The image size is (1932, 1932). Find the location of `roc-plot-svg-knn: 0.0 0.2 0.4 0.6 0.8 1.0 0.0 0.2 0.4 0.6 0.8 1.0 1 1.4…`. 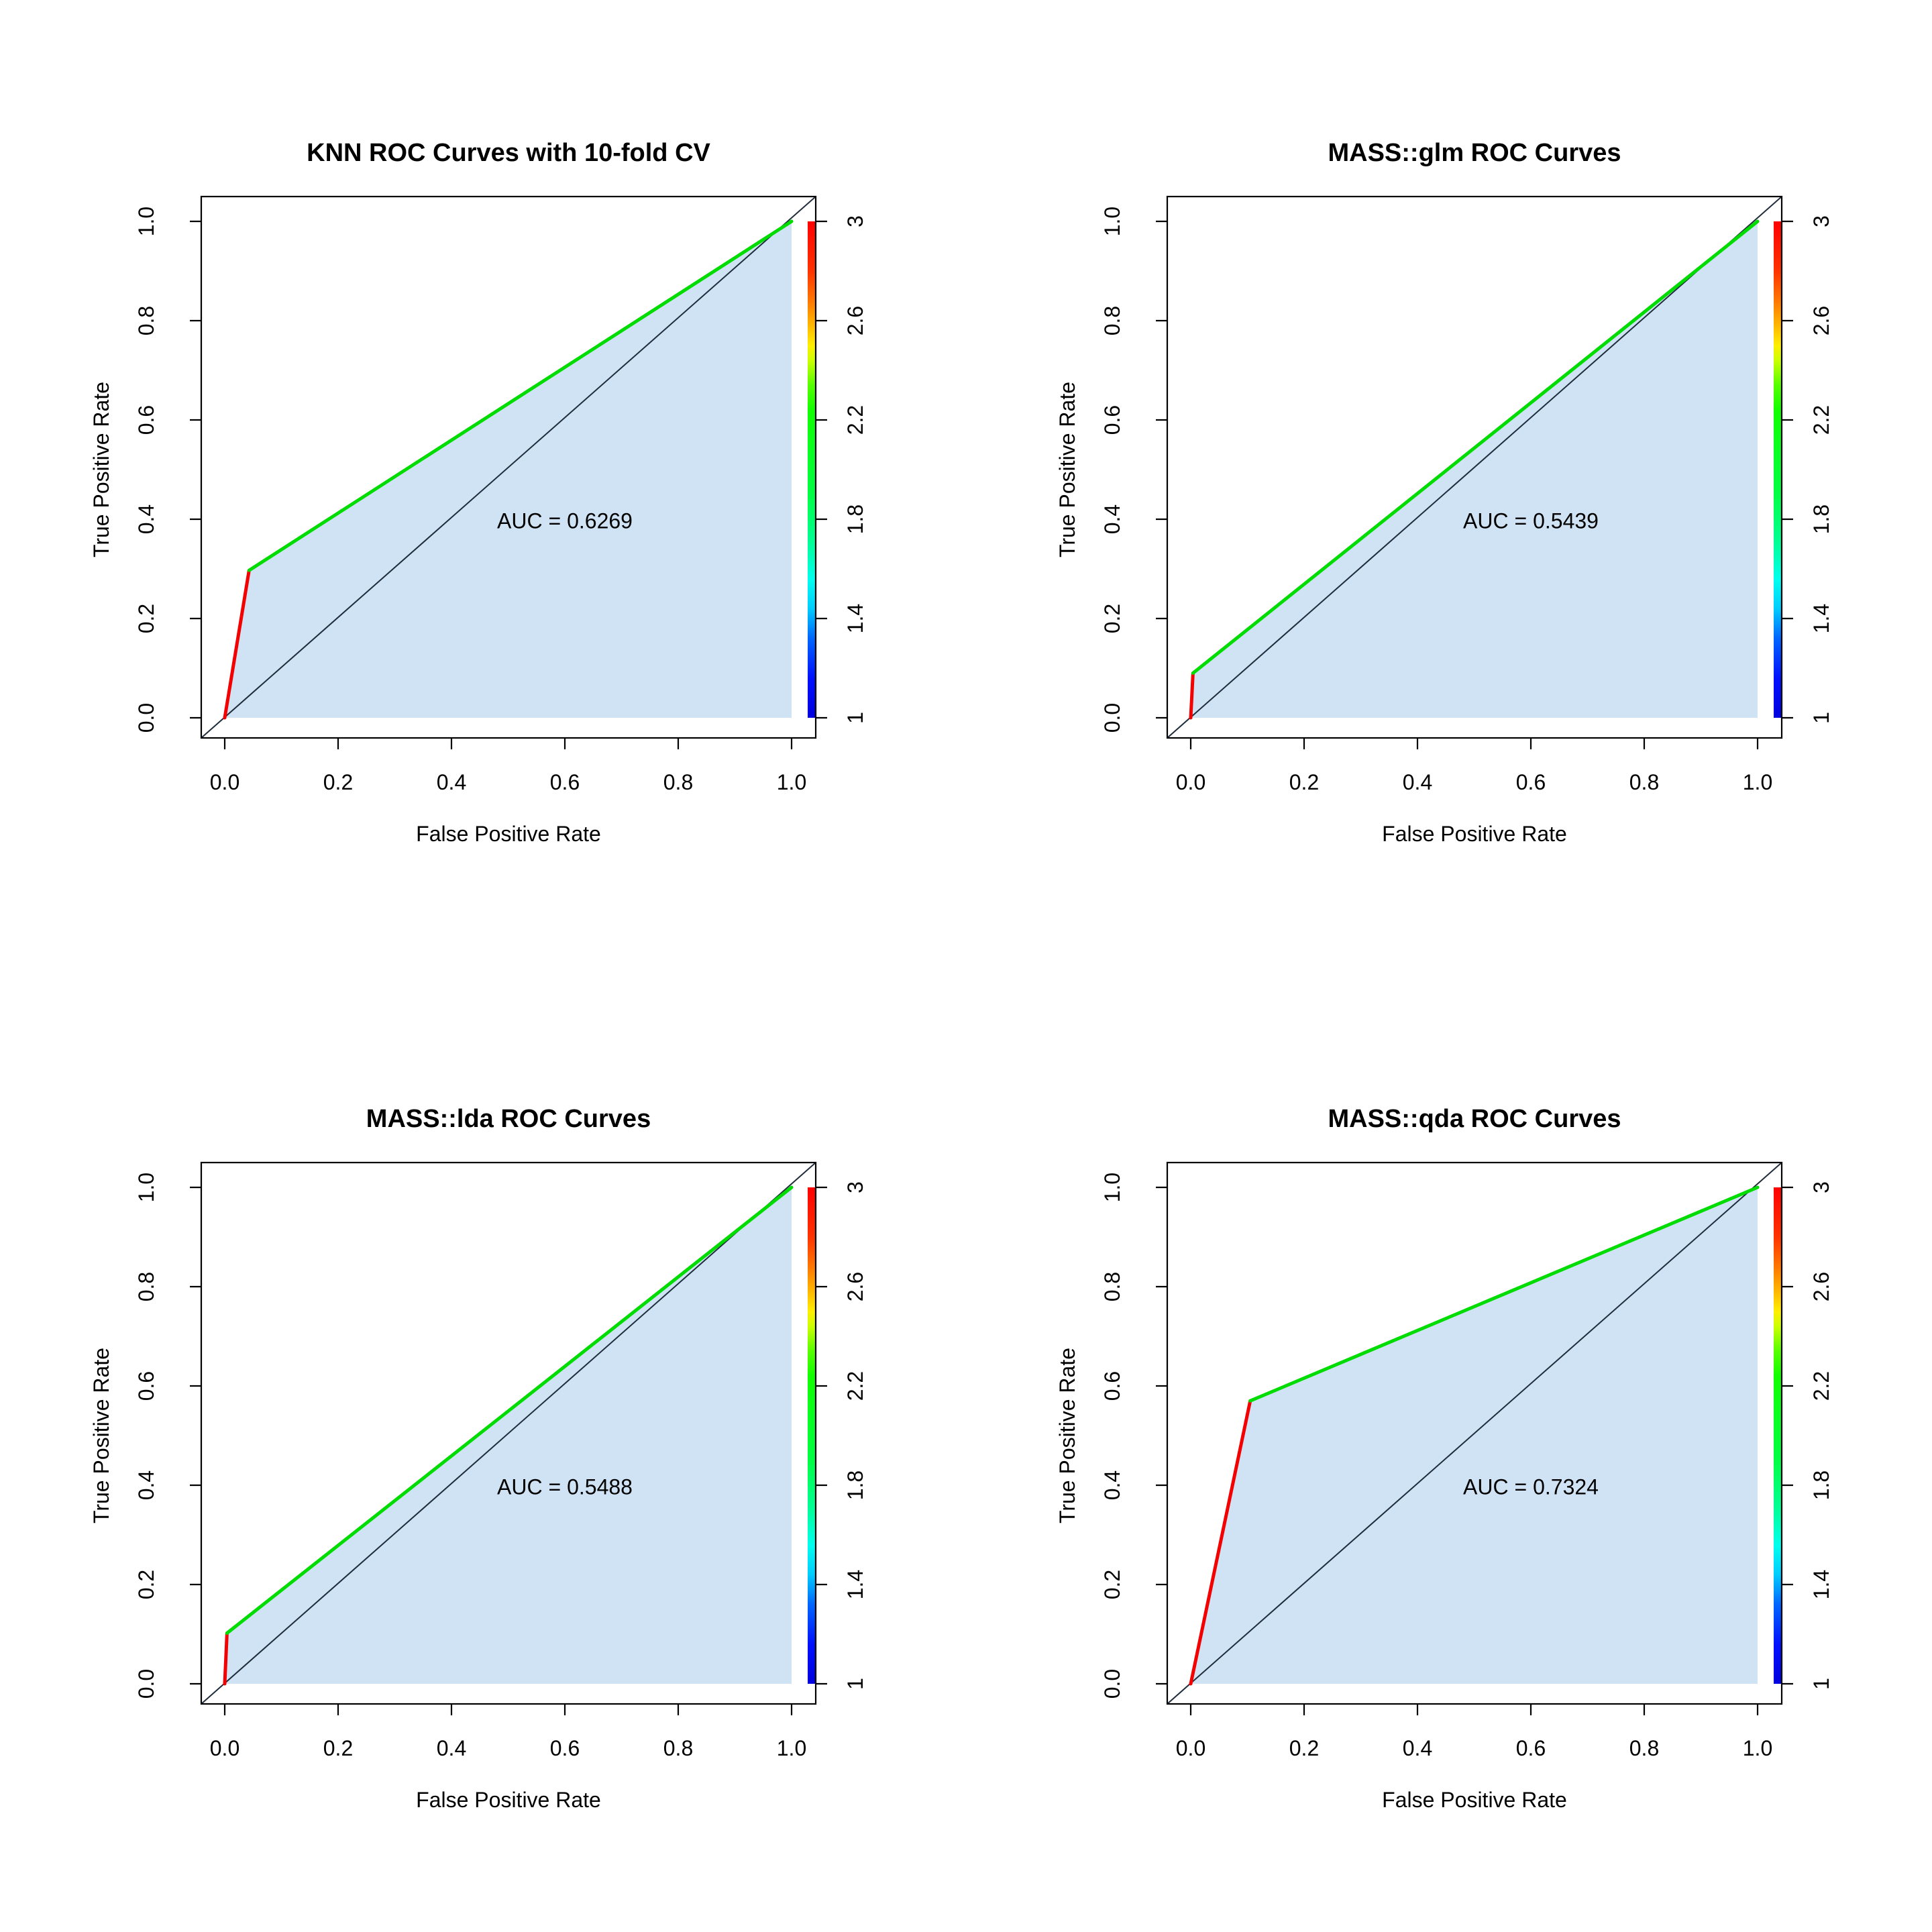

roc-plot-svg-knn: 0.0 0.2 0.4 0.6 0.8 1.0 0.0 0.2 0.4 0.6 0.8 1.0 1 1.4… is located at coordinates (478, 492).